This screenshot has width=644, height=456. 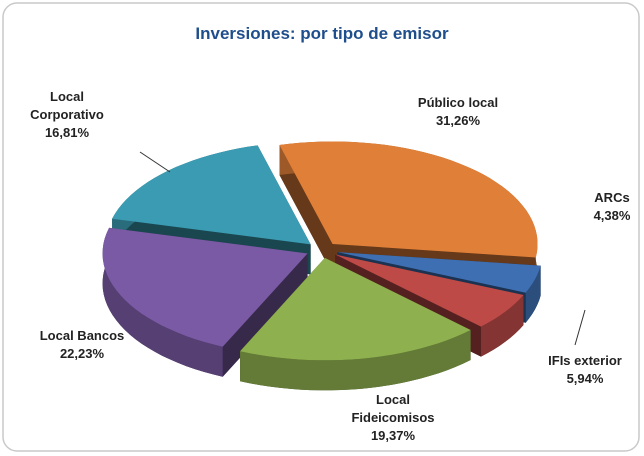 What do you see at coordinates (458, 102) in the screenshot?
I see `category-label: Público local` at bounding box center [458, 102].